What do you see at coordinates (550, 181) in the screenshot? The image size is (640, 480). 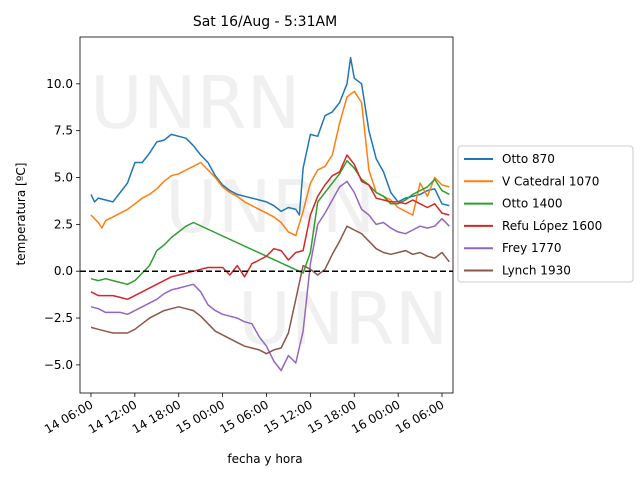 I see `legend-label: V Catedral 1070` at bounding box center [550, 181].